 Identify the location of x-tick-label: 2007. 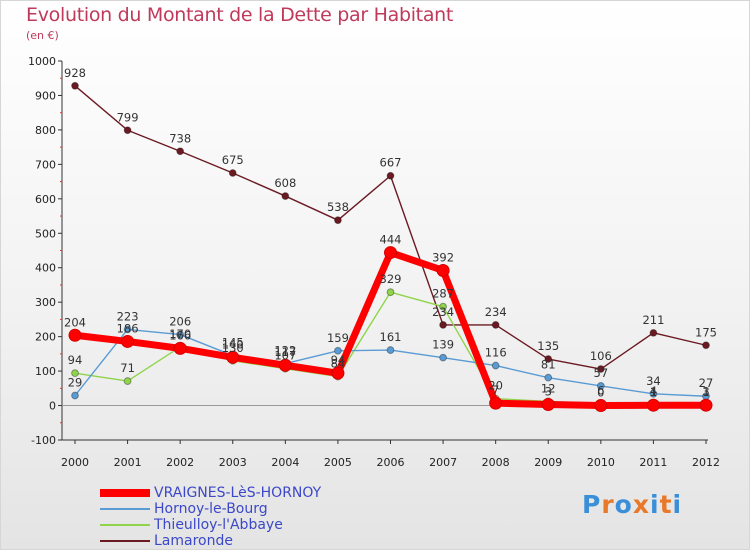
(443, 462).